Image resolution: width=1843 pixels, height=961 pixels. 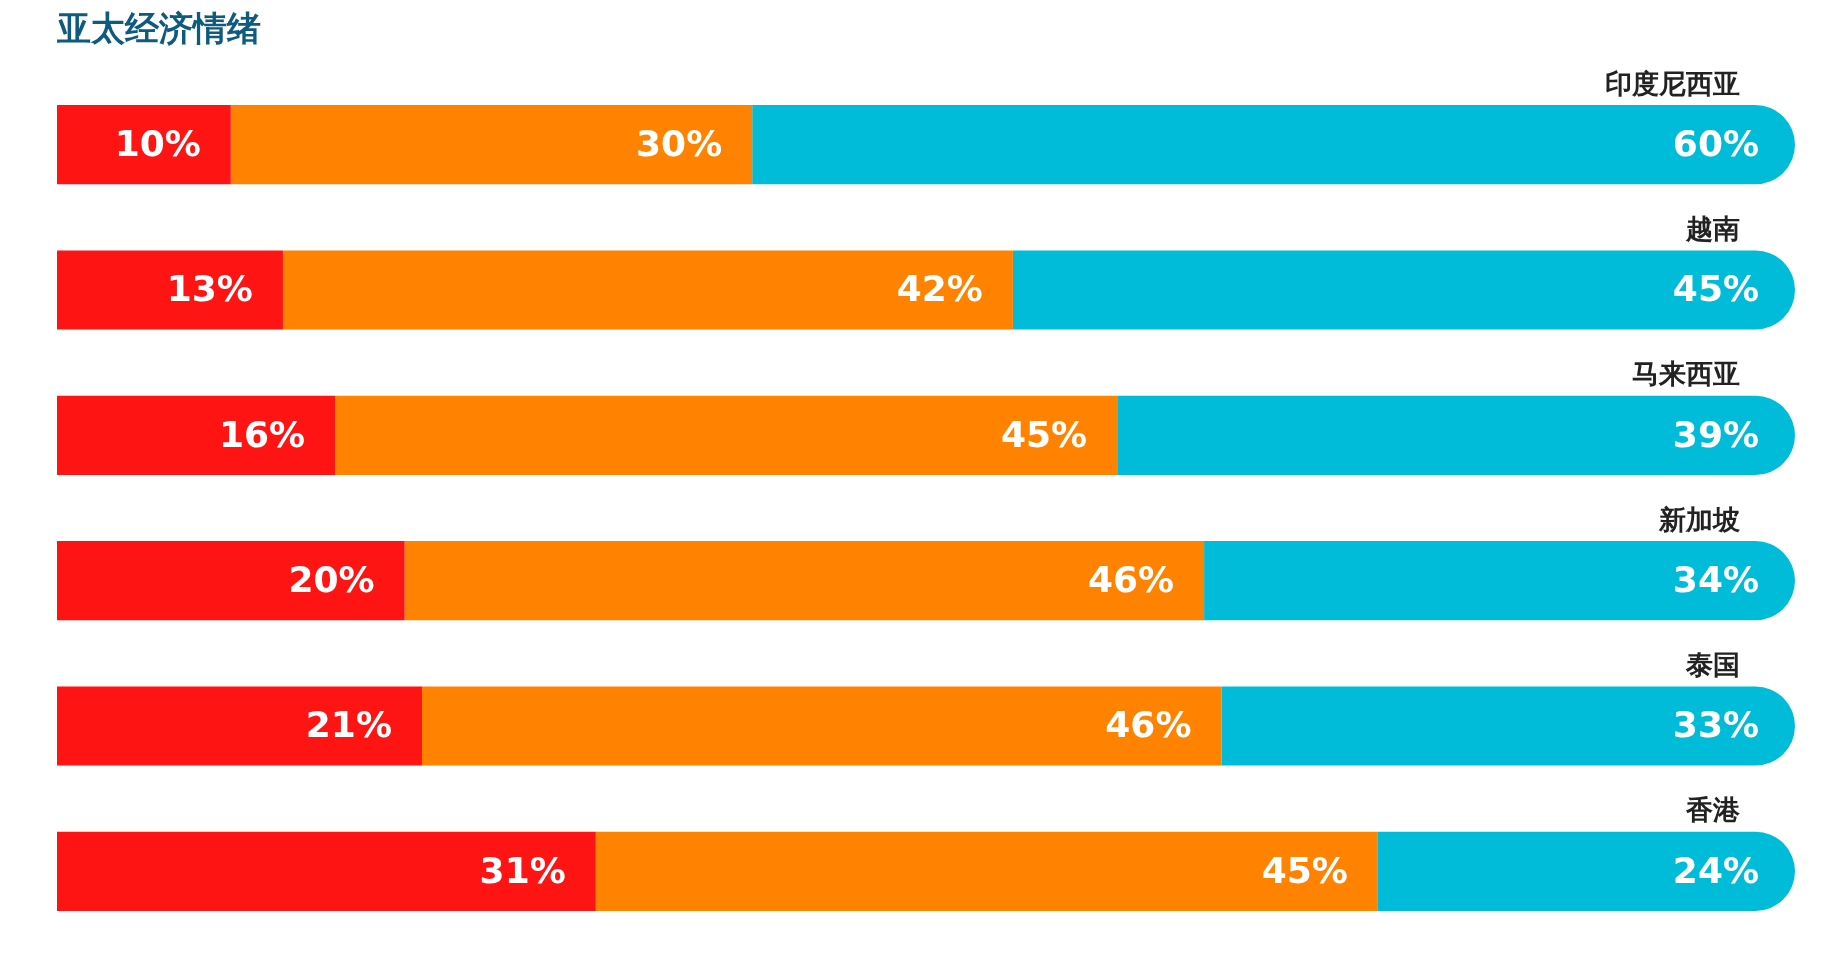 What do you see at coordinates (939, 289) in the screenshot?
I see `data-label: 42%` at bounding box center [939, 289].